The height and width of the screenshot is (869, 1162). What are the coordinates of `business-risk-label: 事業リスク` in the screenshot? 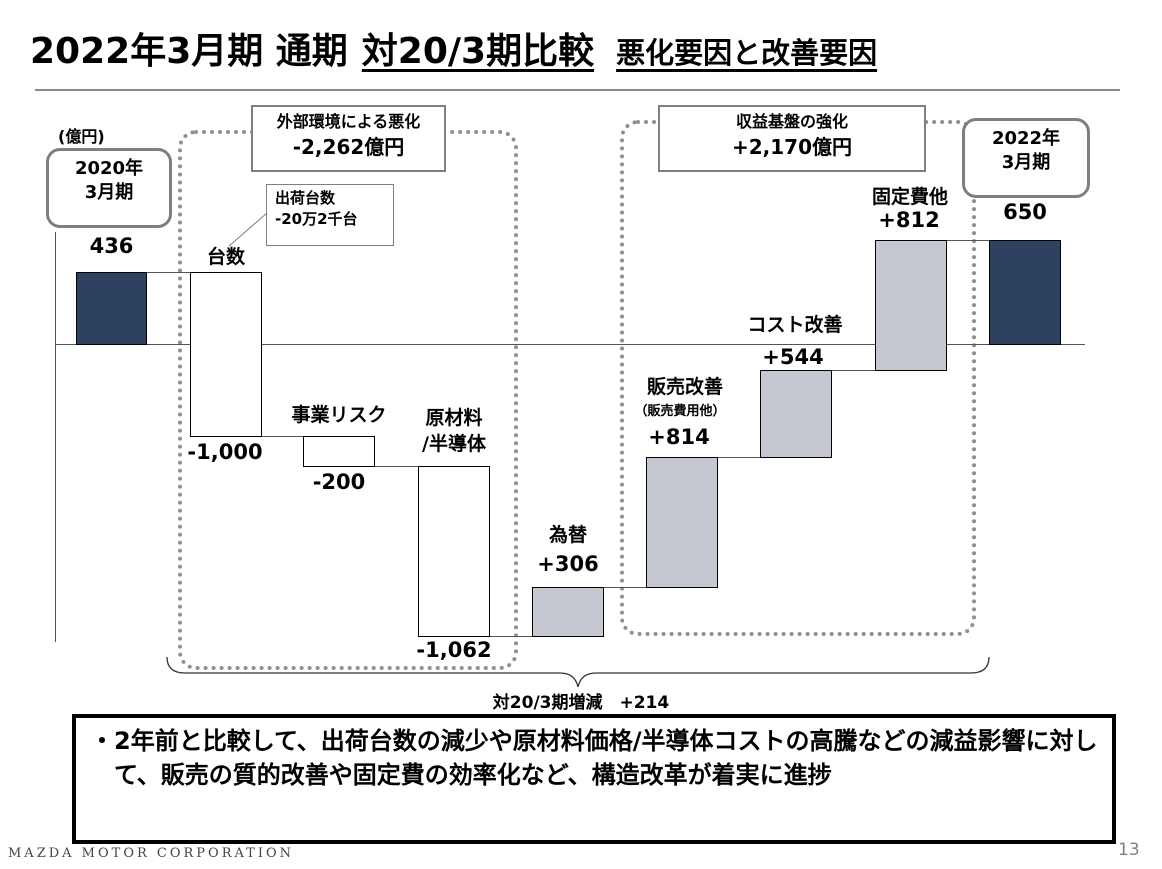 It's located at (339, 415).